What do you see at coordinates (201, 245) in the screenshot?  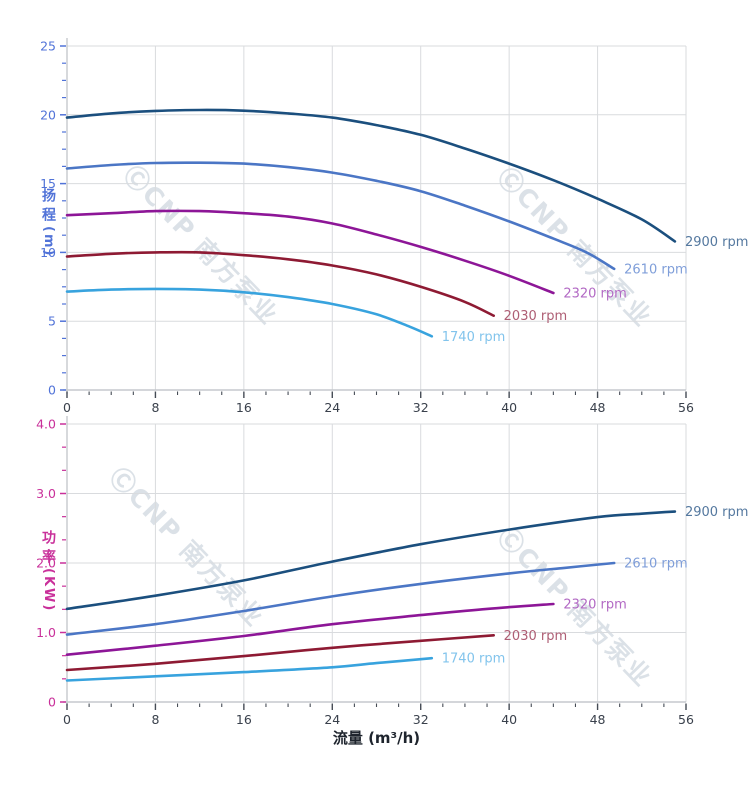 I see `watermark-1: ⒸCNP 南方泵业` at bounding box center [201, 245].